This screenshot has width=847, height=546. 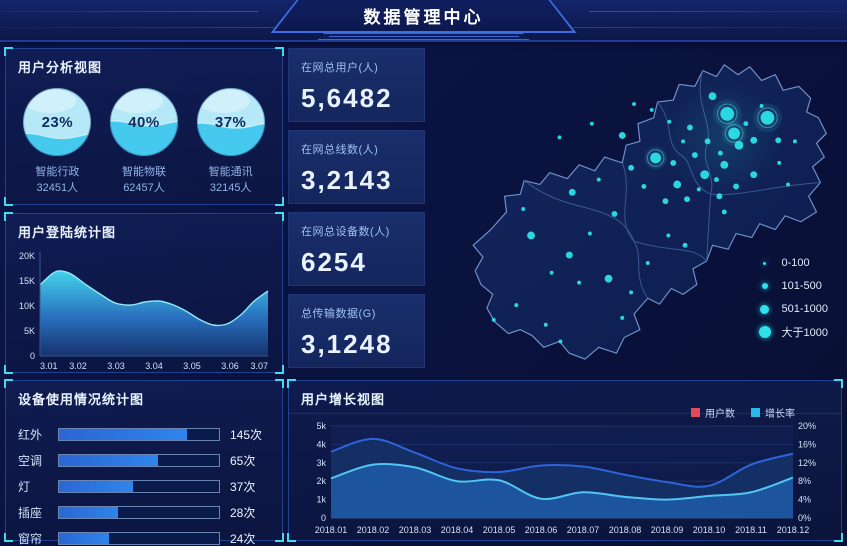 What do you see at coordinates (415, 530) in the screenshot?
I see `svg-text: 2018.03` at bounding box center [415, 530].